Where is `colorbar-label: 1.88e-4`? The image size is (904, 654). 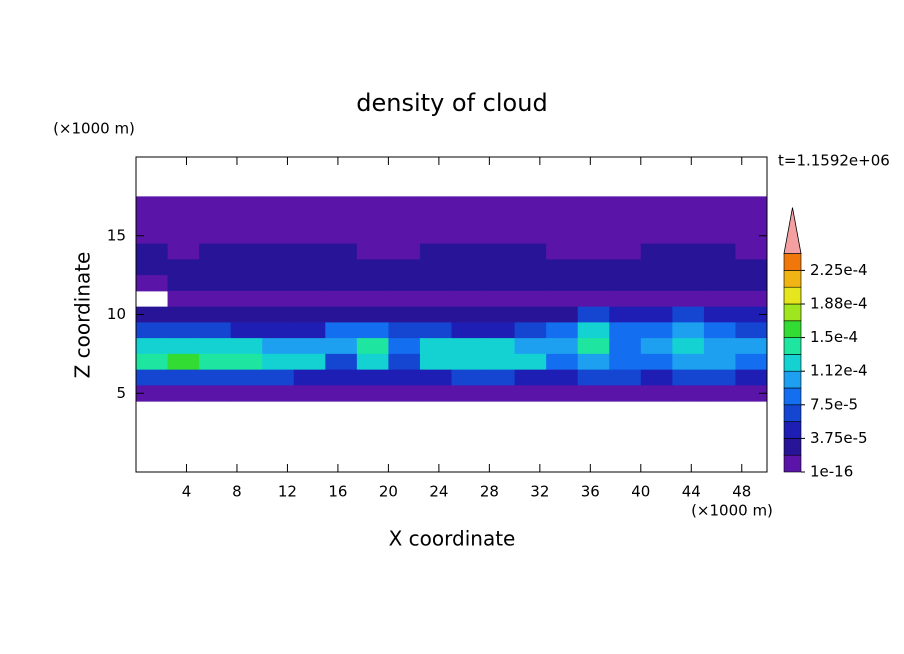
colorbar-label: 1.88e-4 is located at coordinates (839, 304).